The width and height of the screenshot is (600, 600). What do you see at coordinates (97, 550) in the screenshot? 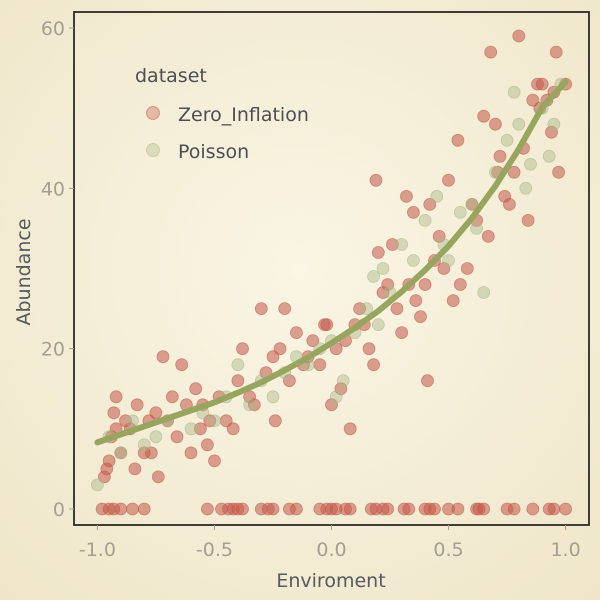
I see `x-tick-label: -1.0` at bounding box center [97, 550].